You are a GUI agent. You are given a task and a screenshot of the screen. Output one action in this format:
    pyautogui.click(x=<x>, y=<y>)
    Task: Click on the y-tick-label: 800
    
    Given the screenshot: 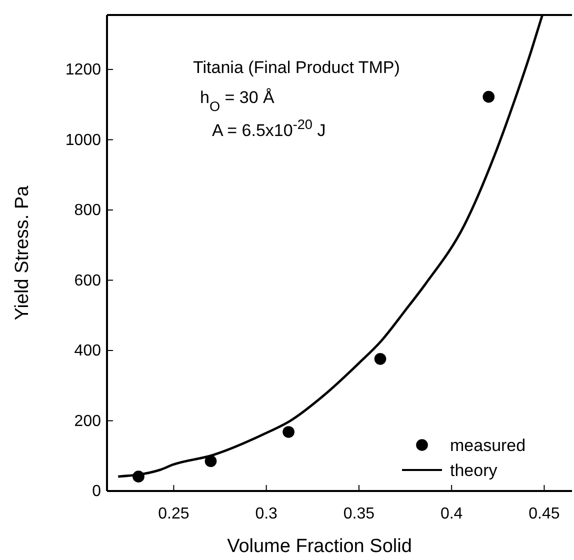 What is the action you would take?
    pyautogui.click(x=88, y=211)
    